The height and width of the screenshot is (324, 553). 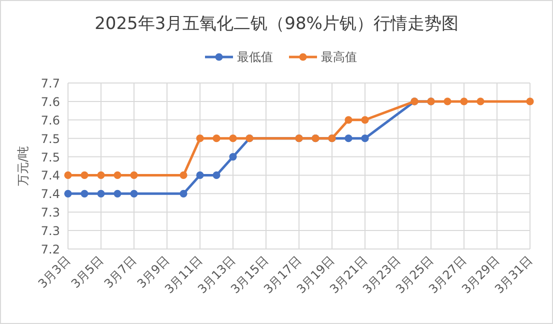 I want to click on chart-title: 2025年3月五氧化二钒（98%片钒）行情走势图, so click(x=276, y=24).